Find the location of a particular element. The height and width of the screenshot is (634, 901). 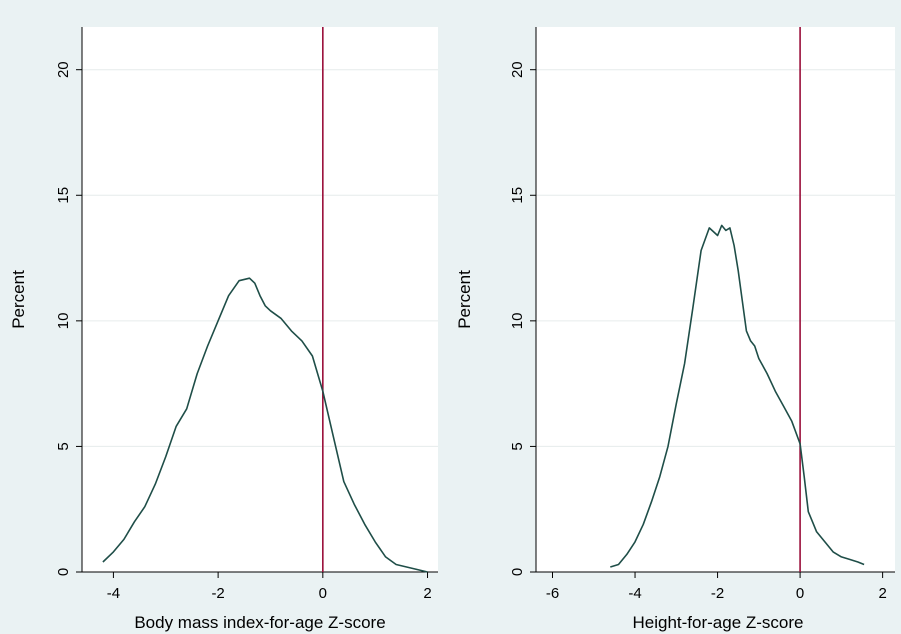

x-tick-label: -6 is located at coordinates (552, 593).